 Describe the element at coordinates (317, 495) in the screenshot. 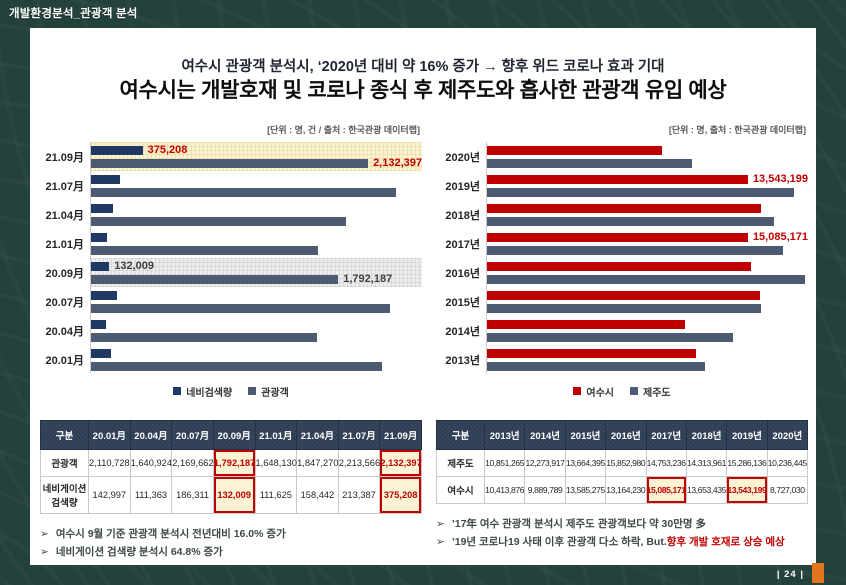

I see `table-cell: 158,442` at that location.